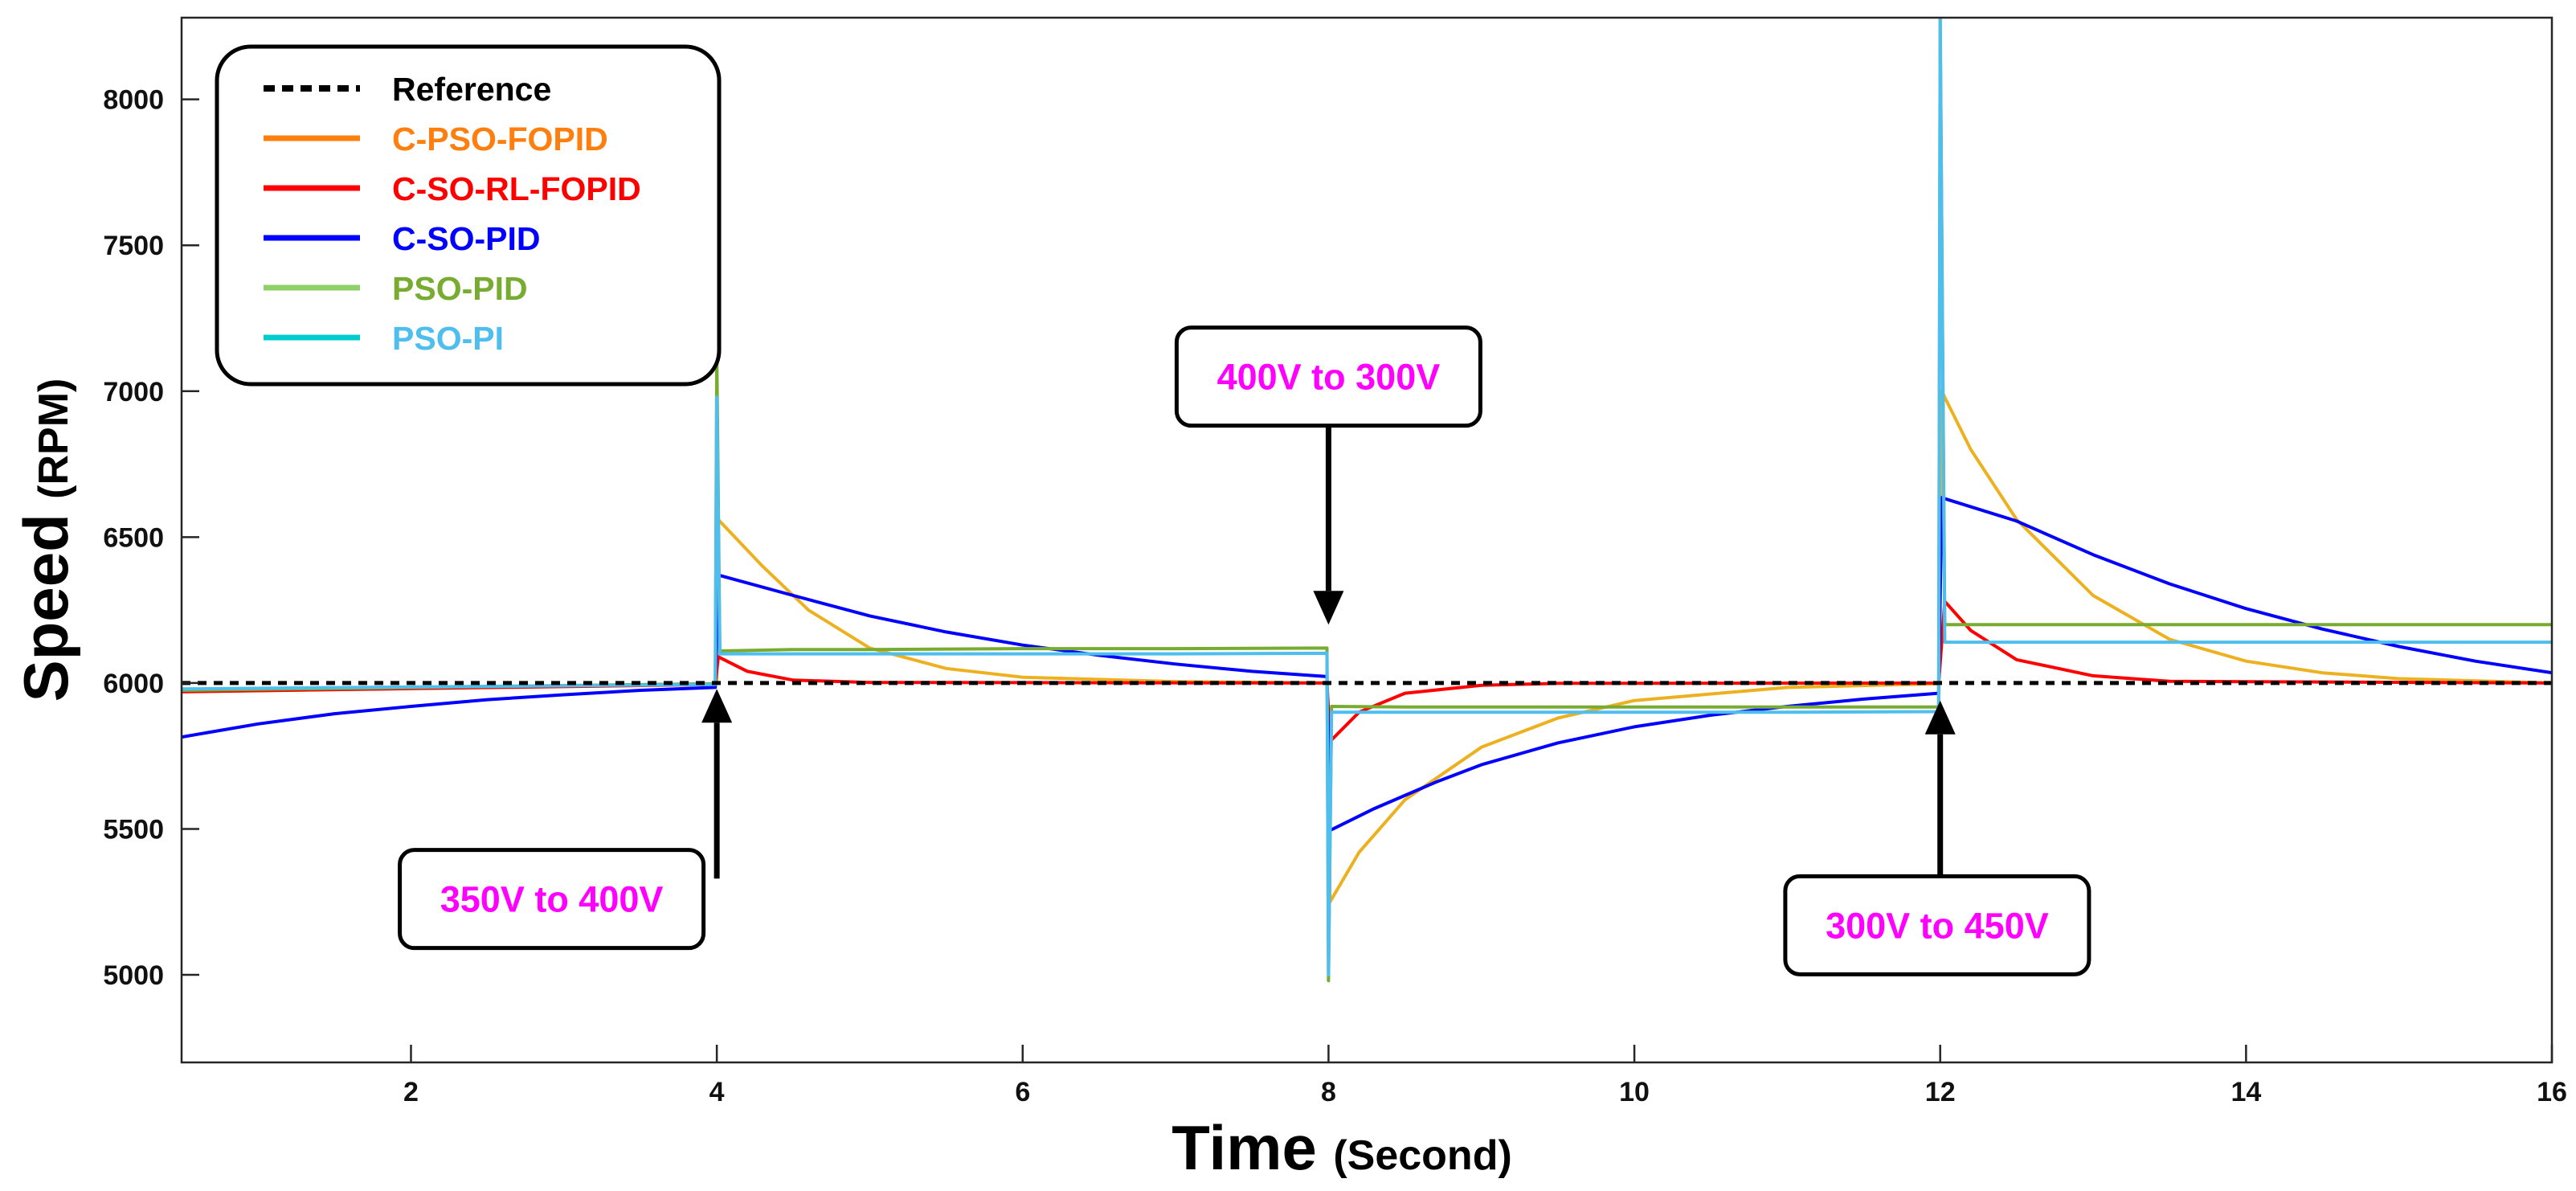 The height and width of the screenshot is (1191, 2576). What do you see at coordinates (134, 684) in the screenshot?
I see `y-tick-label: 6000` at bounding box center [134, 684].